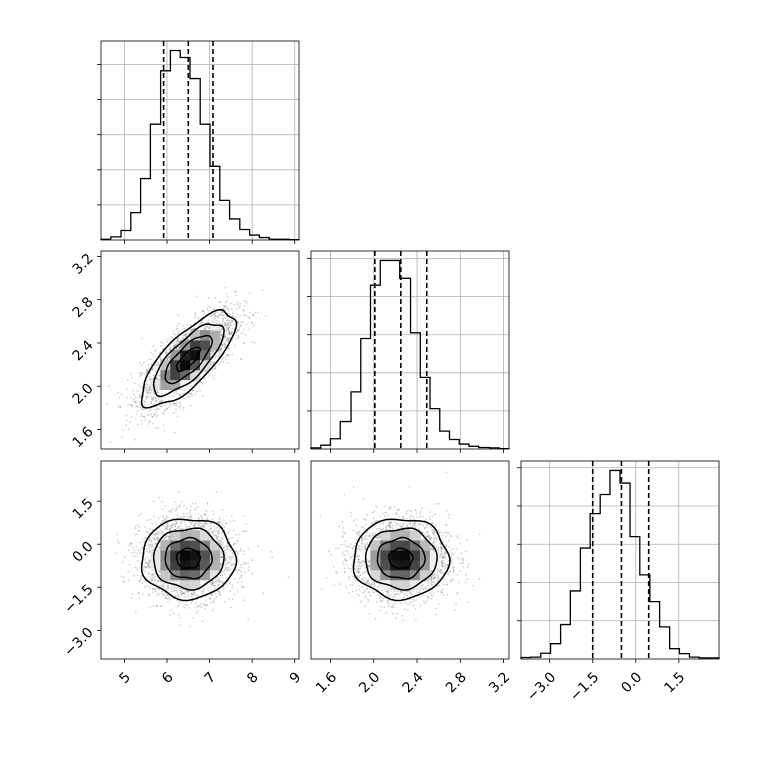 The height and width of the screenshot is (760, 760). What do you see at coordinates (200, 145) in the screenshot?
I see `histogram-step-line` at bounding box center [200, 145].